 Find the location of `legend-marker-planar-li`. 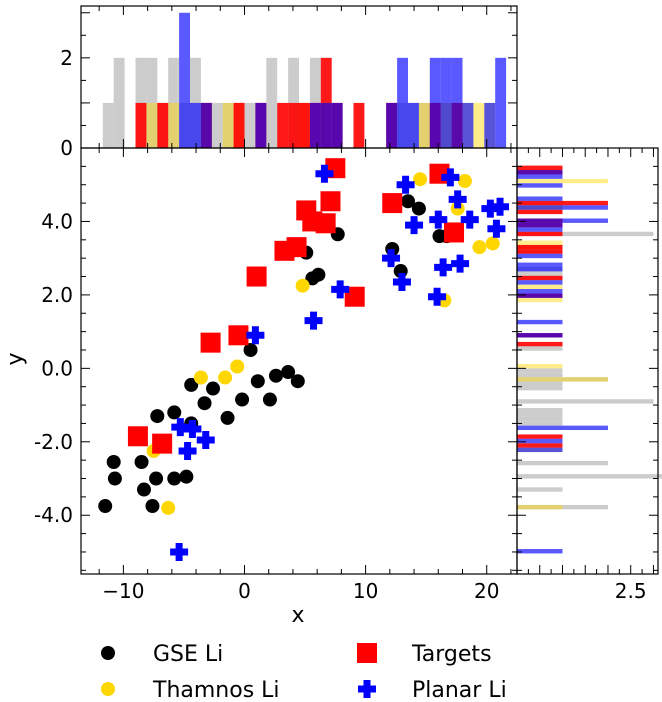

legend-marker-planar-li is located at coordinates (367, 689).